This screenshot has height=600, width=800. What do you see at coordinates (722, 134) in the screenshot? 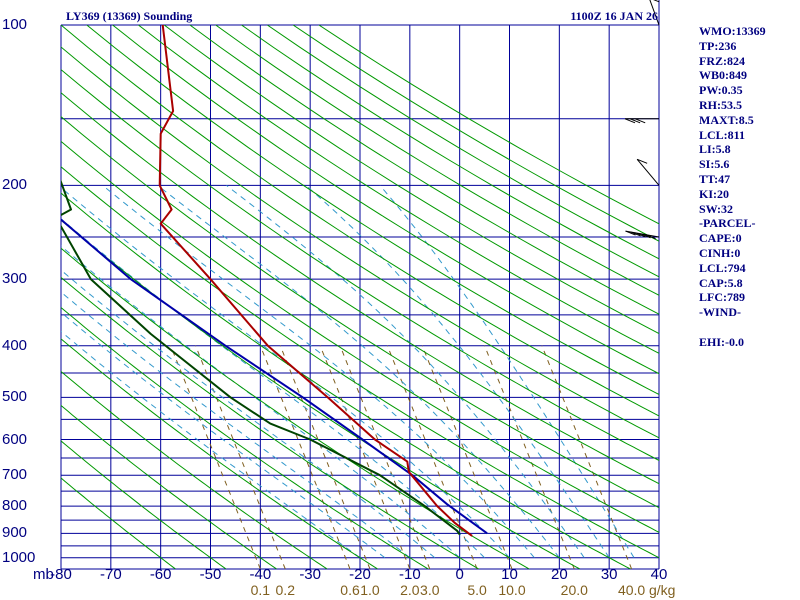
I see `index-lcl: LCL:811` at bounding box center [722, 134].